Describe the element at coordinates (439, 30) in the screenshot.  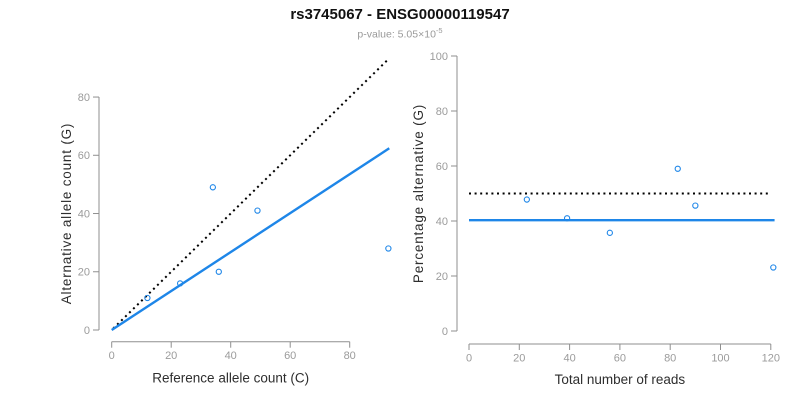
I see `p-value-exponent: -5` at that location.